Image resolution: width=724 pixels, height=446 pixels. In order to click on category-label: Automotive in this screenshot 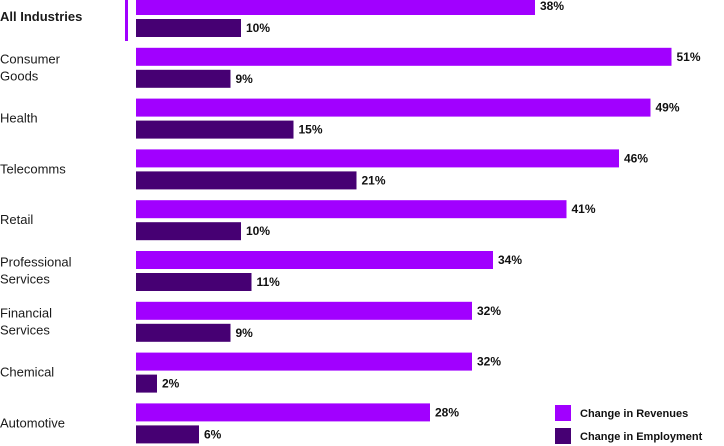, I will do `click(32, 422)`.